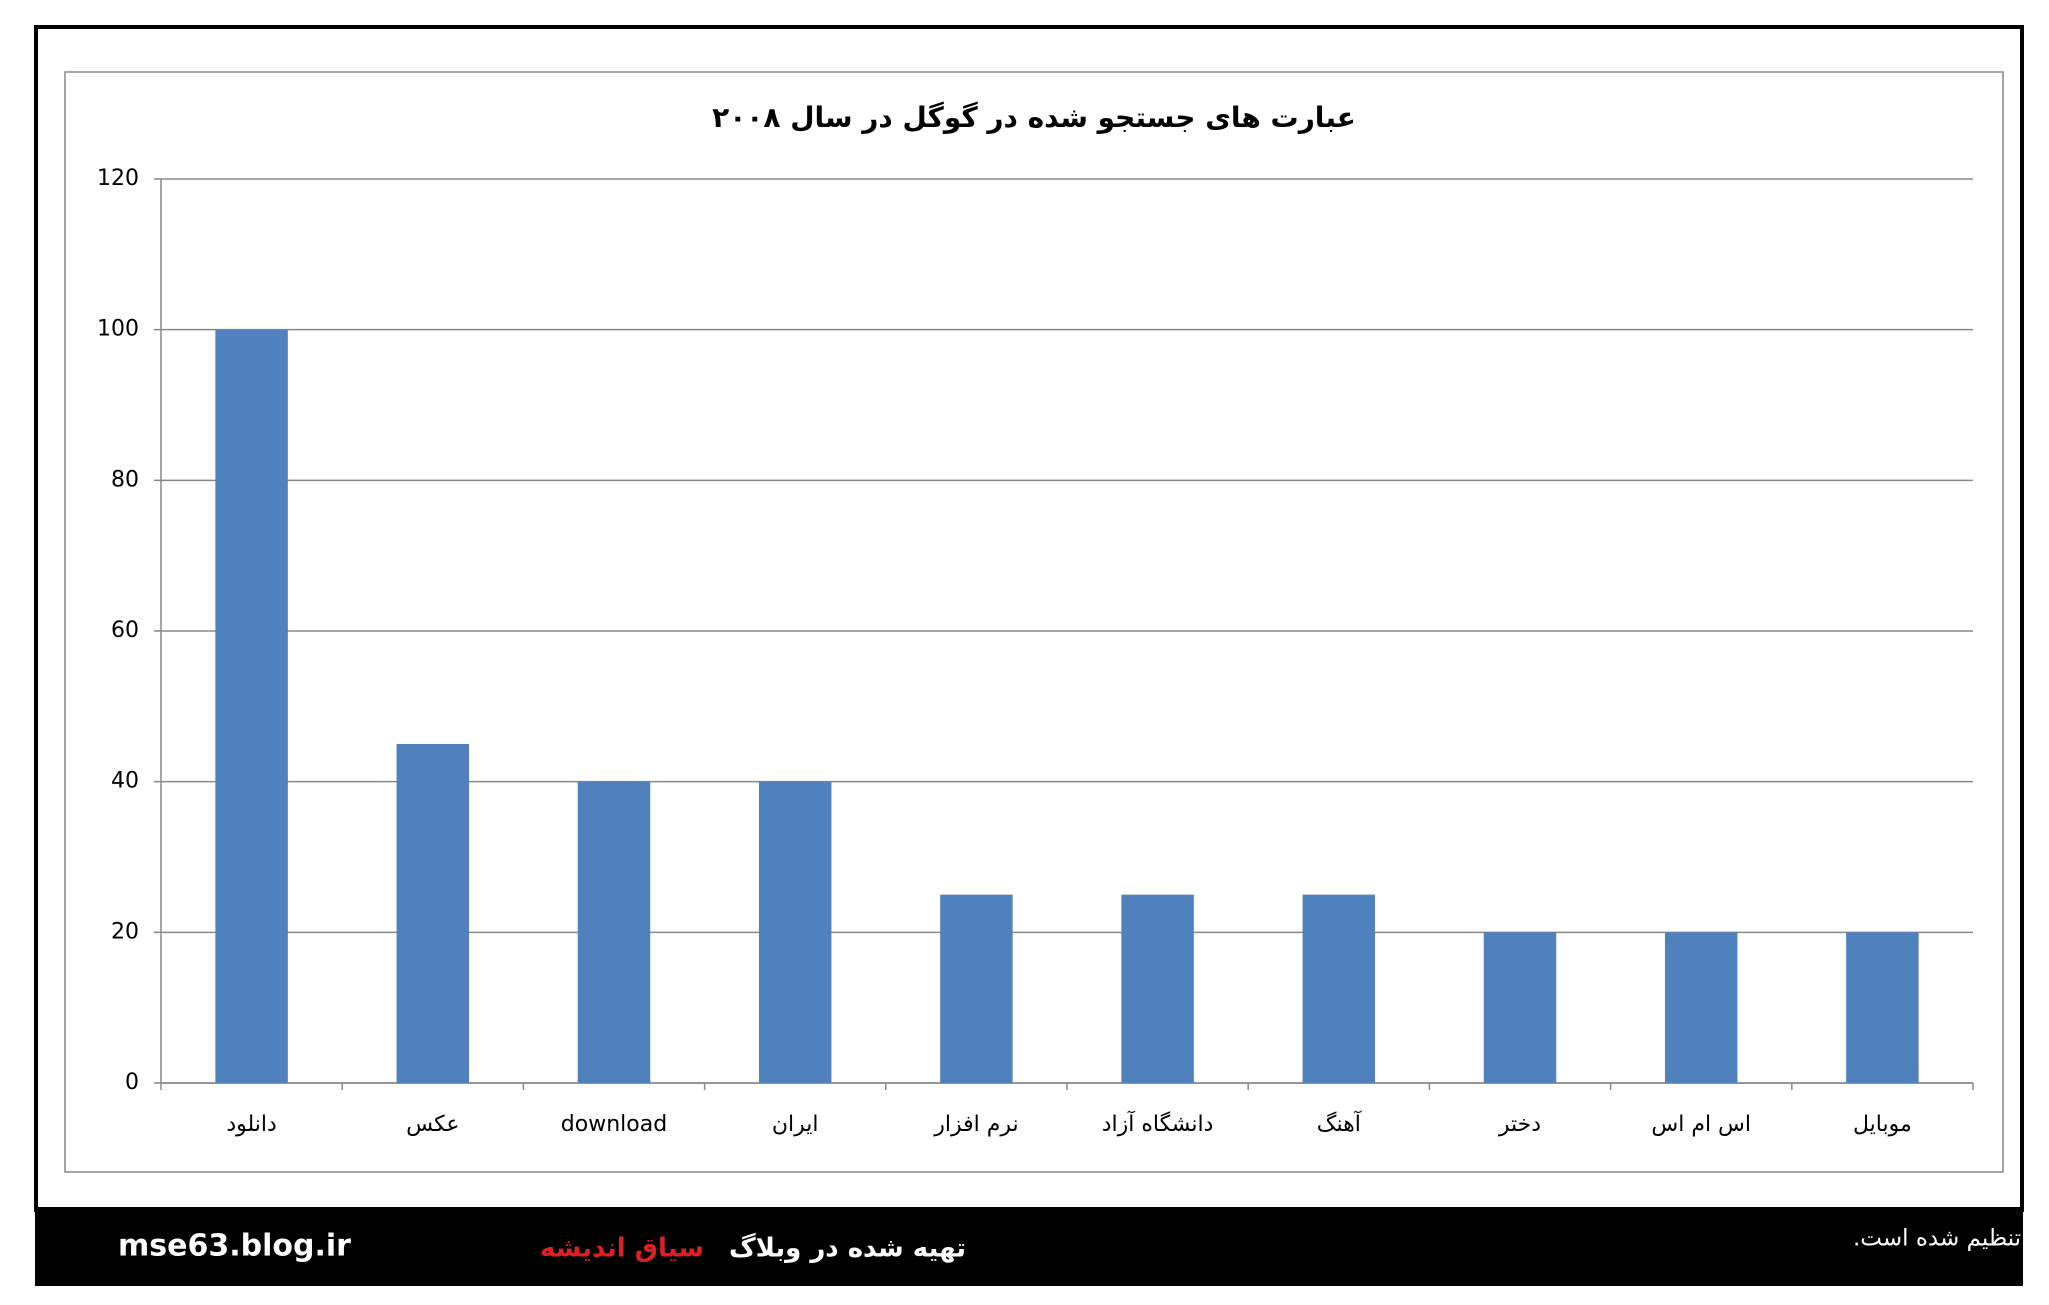  I want to click on footer-site: mse63.blog.ir, so click(234, 1246).